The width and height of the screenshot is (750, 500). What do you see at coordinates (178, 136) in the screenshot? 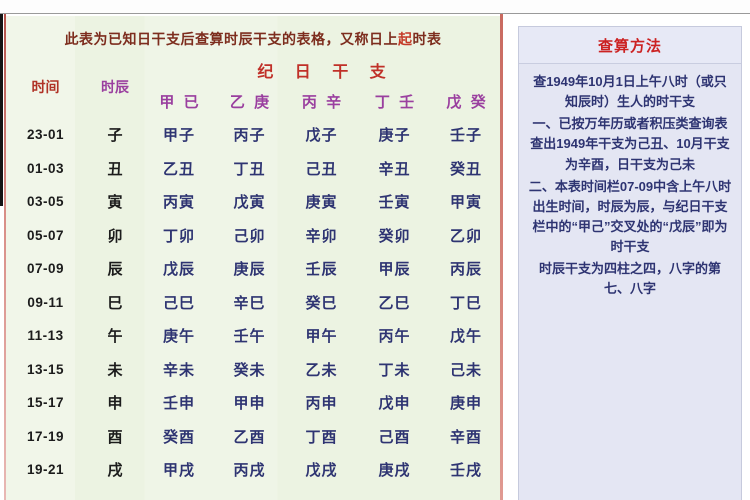
I see `ganzhi-cell: 甲子` at bounding box center [178, 136].